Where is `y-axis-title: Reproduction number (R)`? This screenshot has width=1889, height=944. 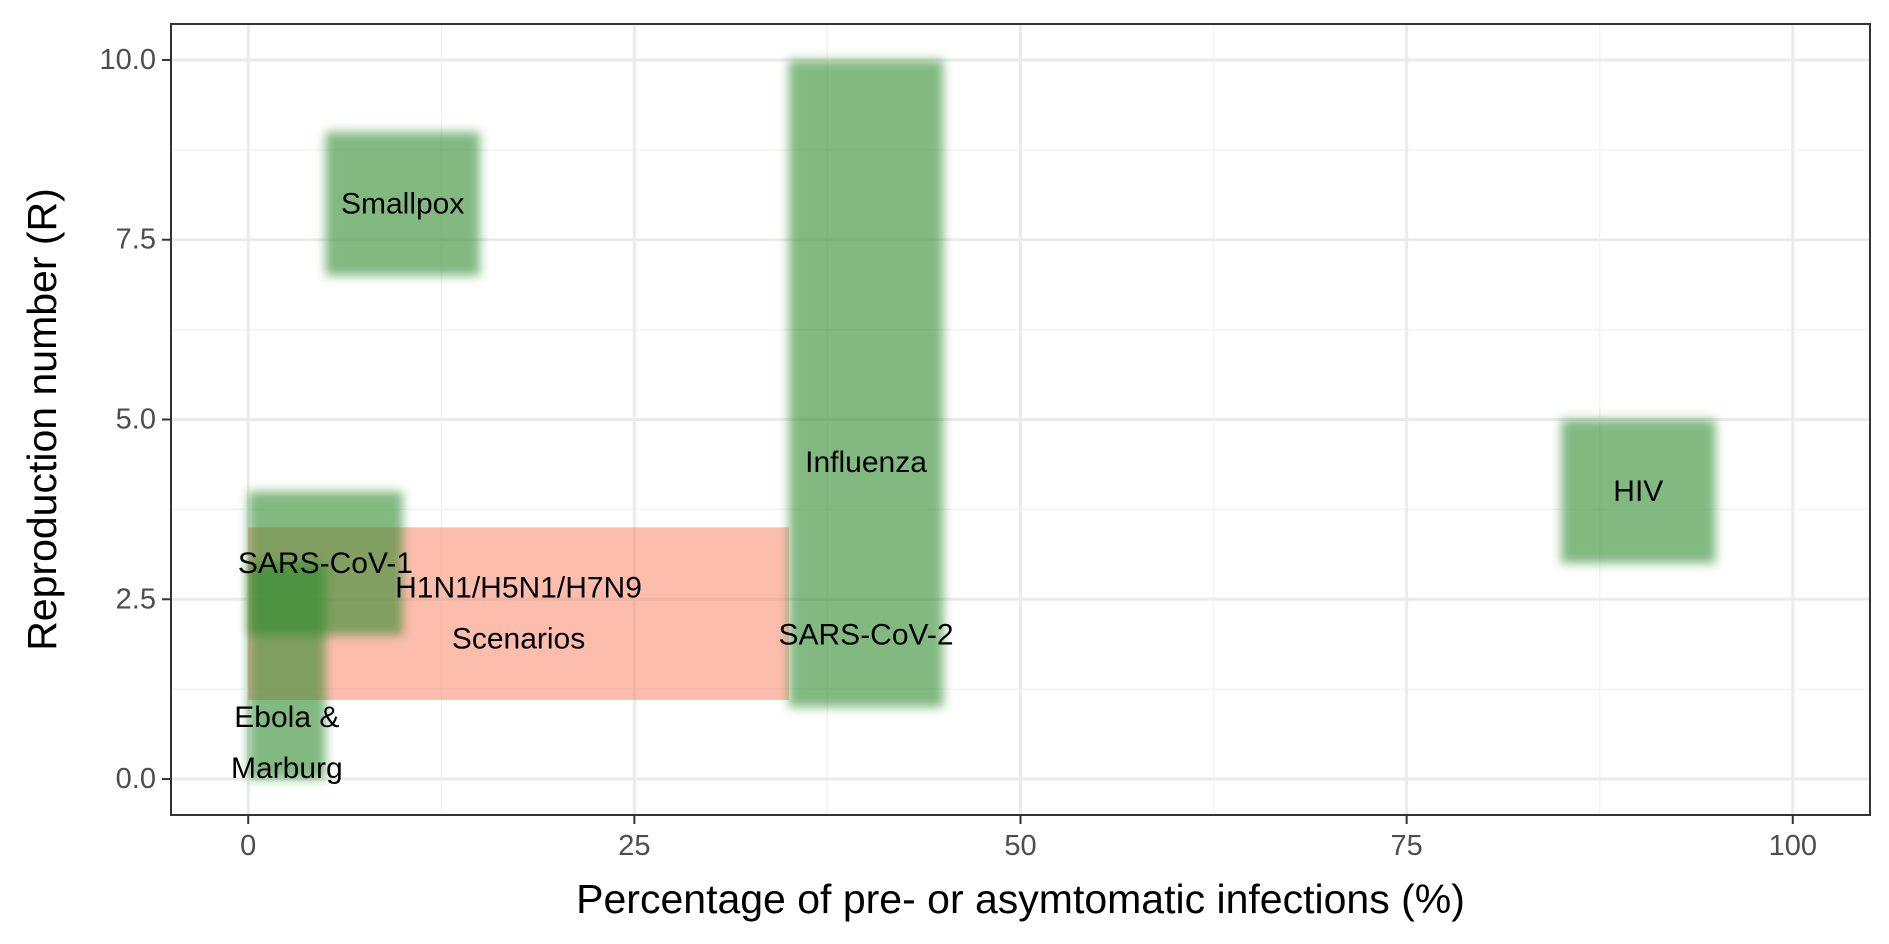 y-axis-title: Reproduction number (R) is located at coordinates (42, 419).